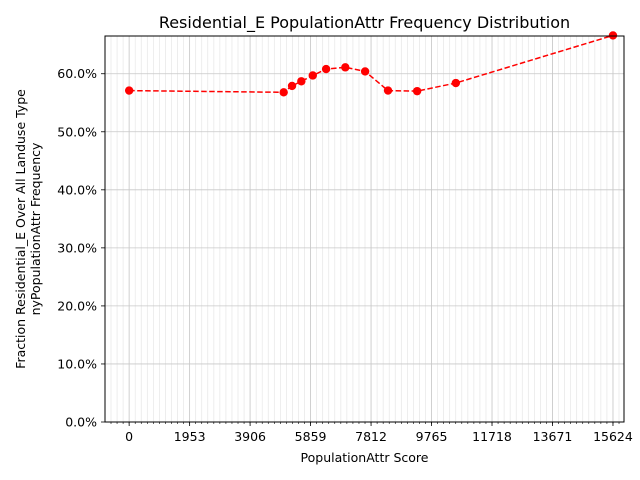 Image resolution: width=640 pixels, height=480 pixels. Describe the element at coordinates (35, 228) in the screenshot. I see `y-axis-label-line-2: nyPopulationAttr Frequency` at that location.